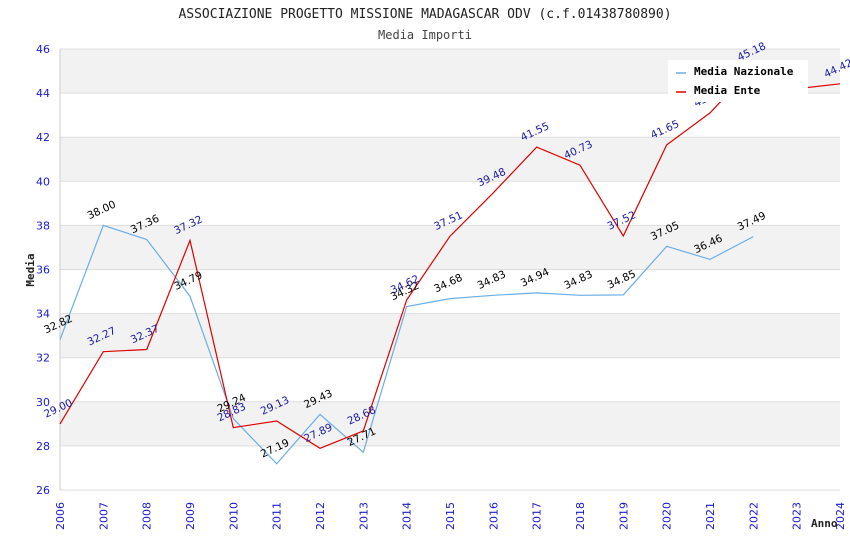  I want to click on x-tick-label: 2022, so click(753, 516).